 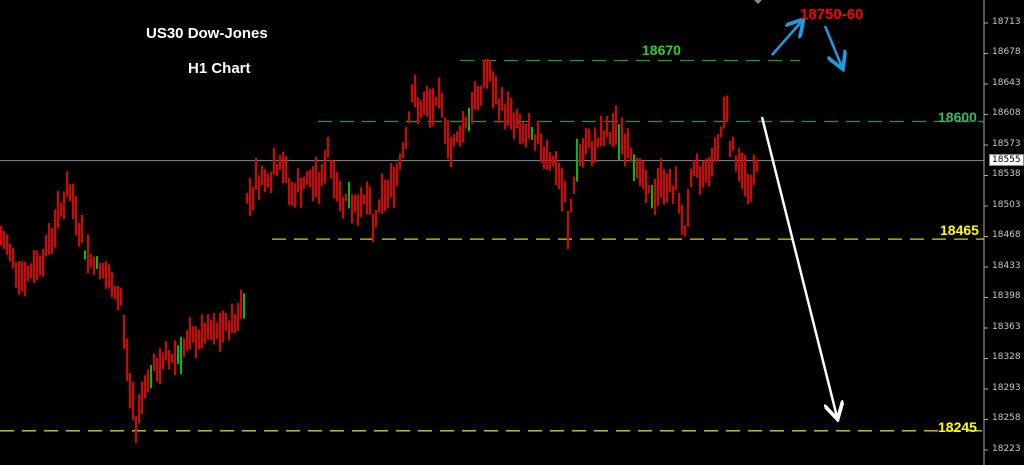 What do you see at coordinates (959, 230) in the screenshot?
I see `level-label-18465: 18465` at bounding box center [959, 230].